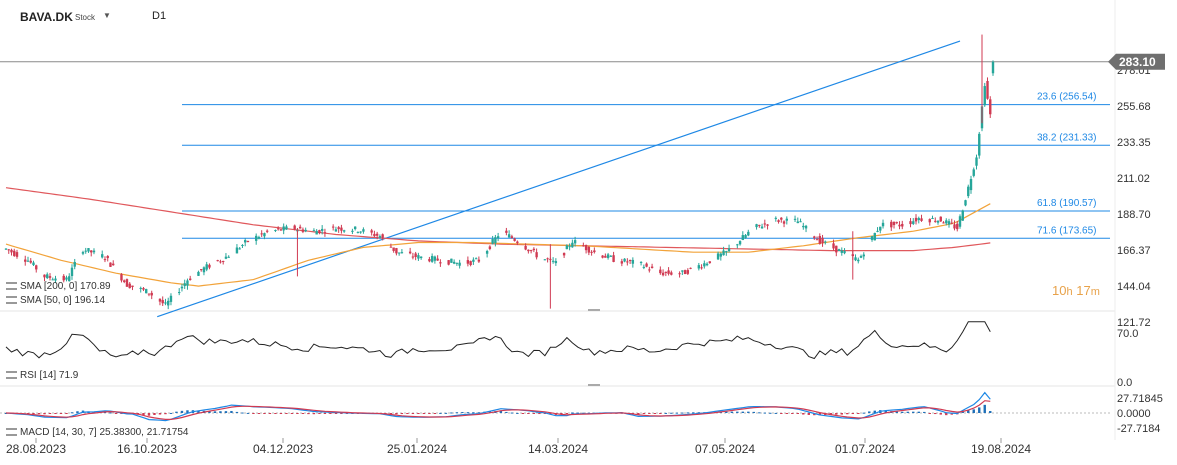 Image resolution: width=1177 pixels, height=465 pixels. What do you see at coordinates (498, 340) in the screenshot?
I see `rsi-line` at bounding box center [498, 340].